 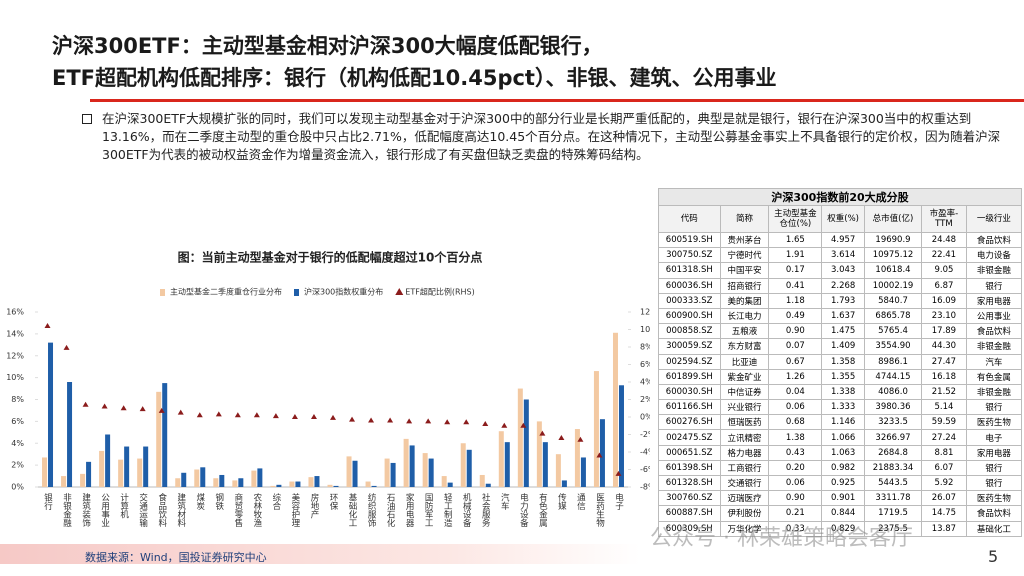 What do you see at coordinates (994, 376) in the screenshot?
I see `table-cell: 有色金属` at bounding box center [994, 376].